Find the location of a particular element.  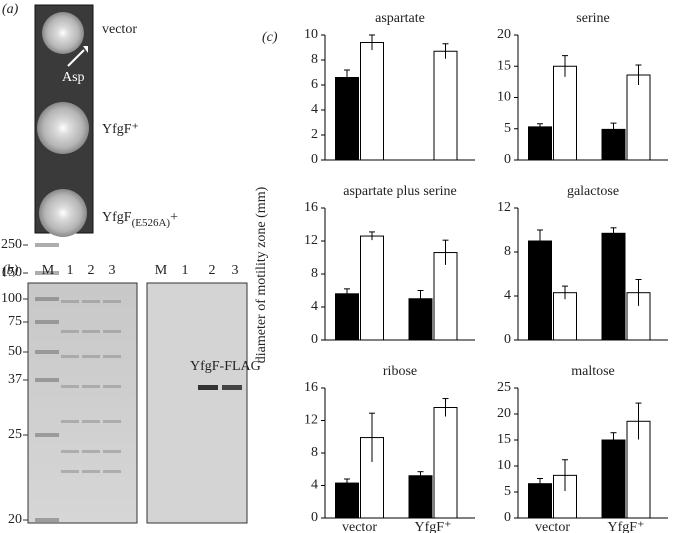

blot is located at coordinates (197, 403).